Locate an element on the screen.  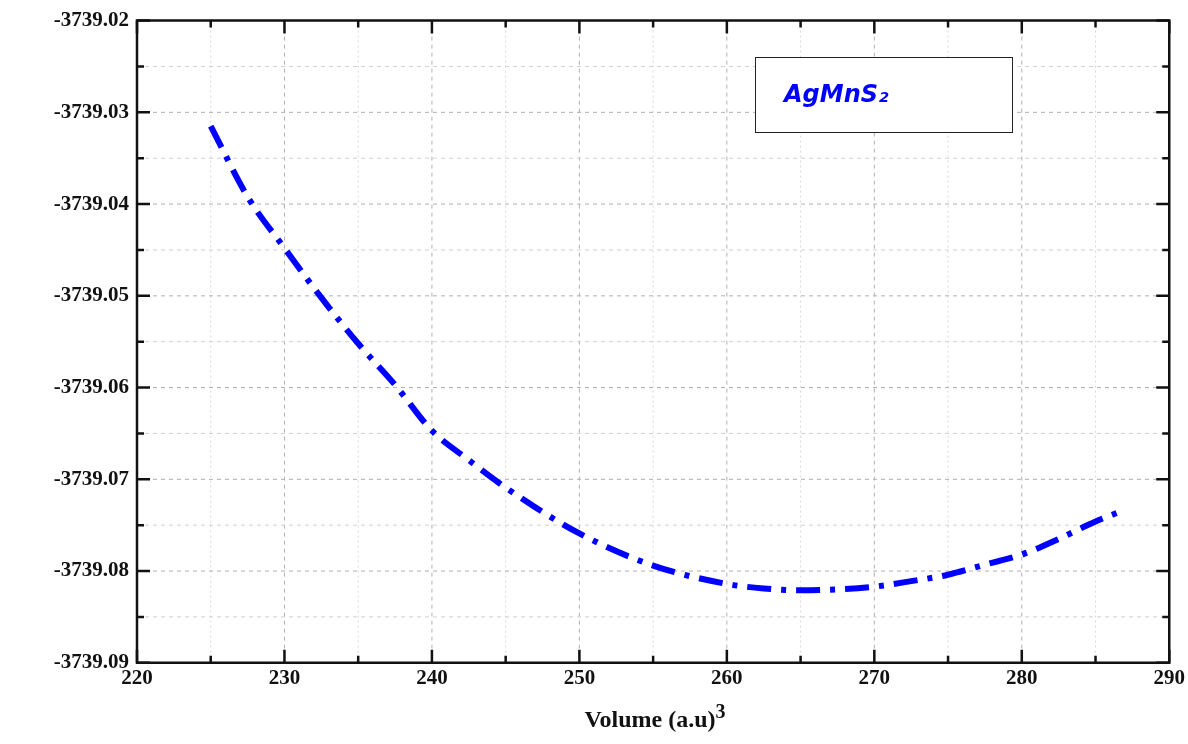
x-tick-label: 280 is located at coordinates (1022, 676).